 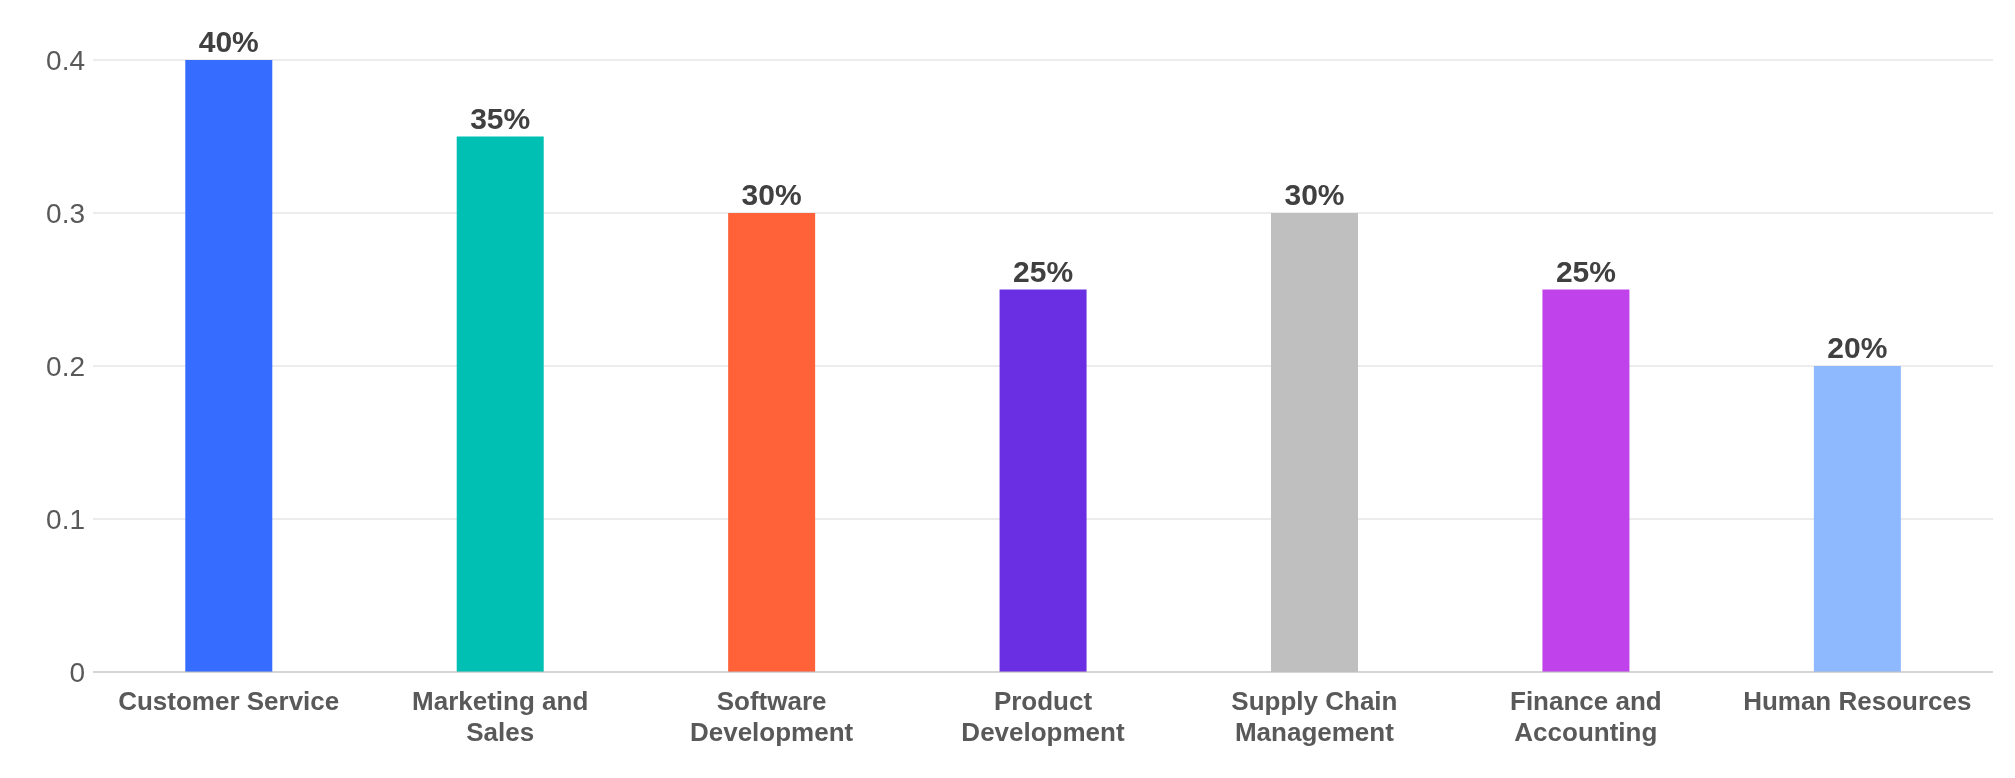 I want to click on x-tick-label: Customer Service, so click(x=229, y=701).